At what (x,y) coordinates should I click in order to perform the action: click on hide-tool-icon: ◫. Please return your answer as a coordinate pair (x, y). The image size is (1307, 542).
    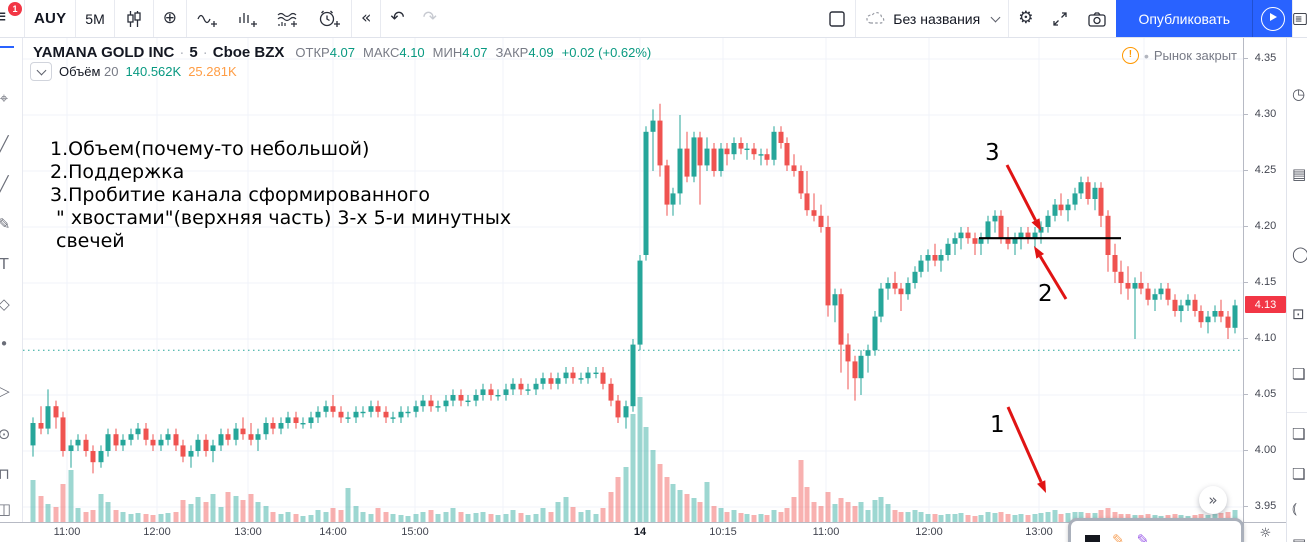
    Looking at the image, I should click on (8, 509).